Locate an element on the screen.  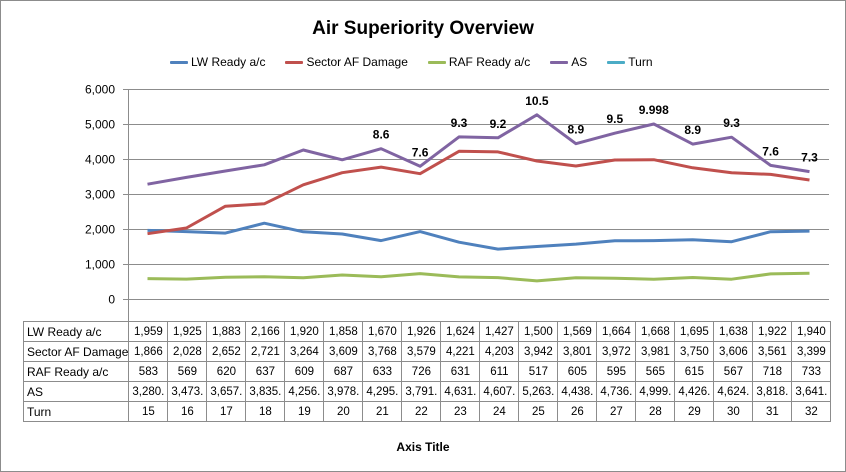
legend-label-raf: RAF Ready a/c is located at coordinates (489, 62).